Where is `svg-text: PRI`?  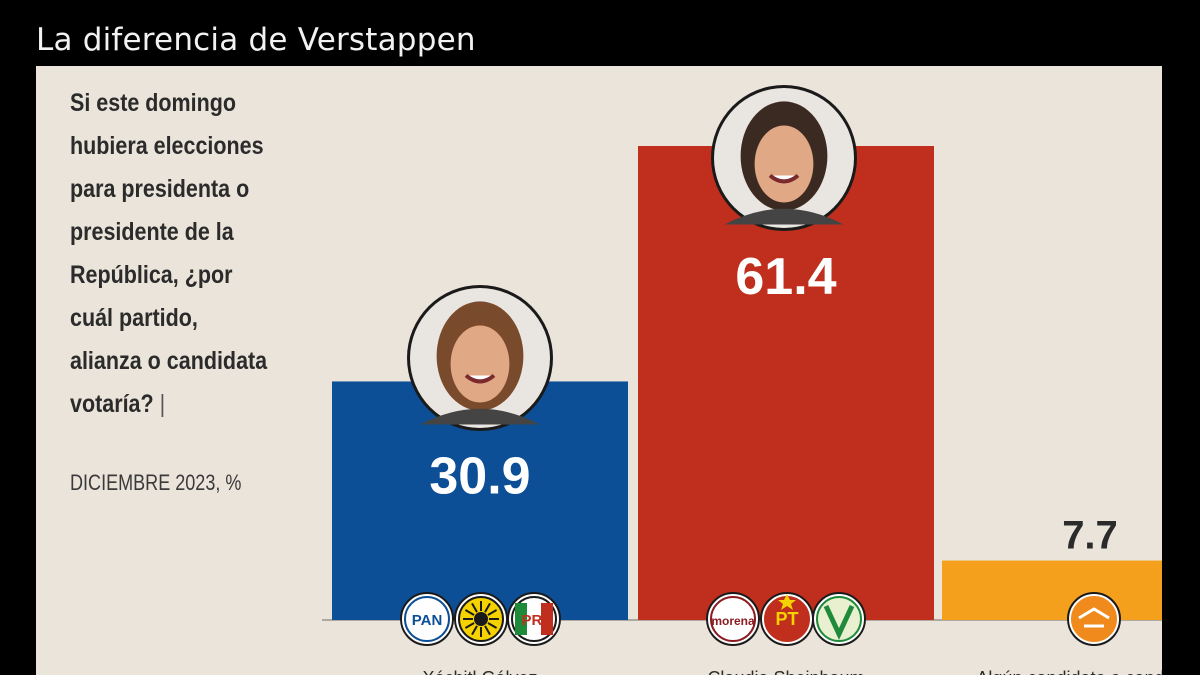 svg-text: PRI is located at coordinates (533, 620).